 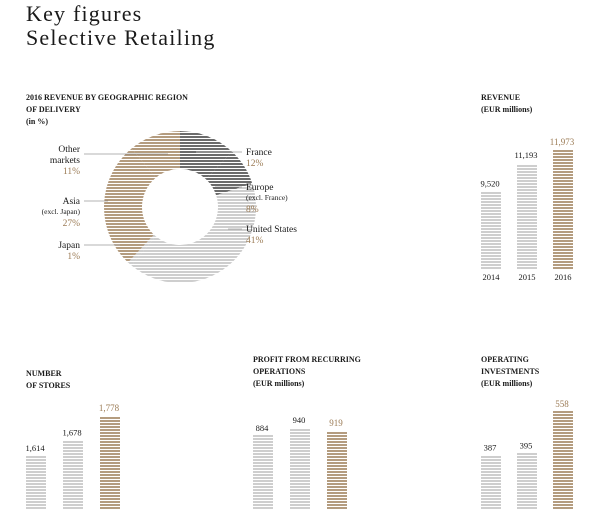 I want to click on pie-sublabel-asia: (excl. Japan), so click(x=61, y=211).